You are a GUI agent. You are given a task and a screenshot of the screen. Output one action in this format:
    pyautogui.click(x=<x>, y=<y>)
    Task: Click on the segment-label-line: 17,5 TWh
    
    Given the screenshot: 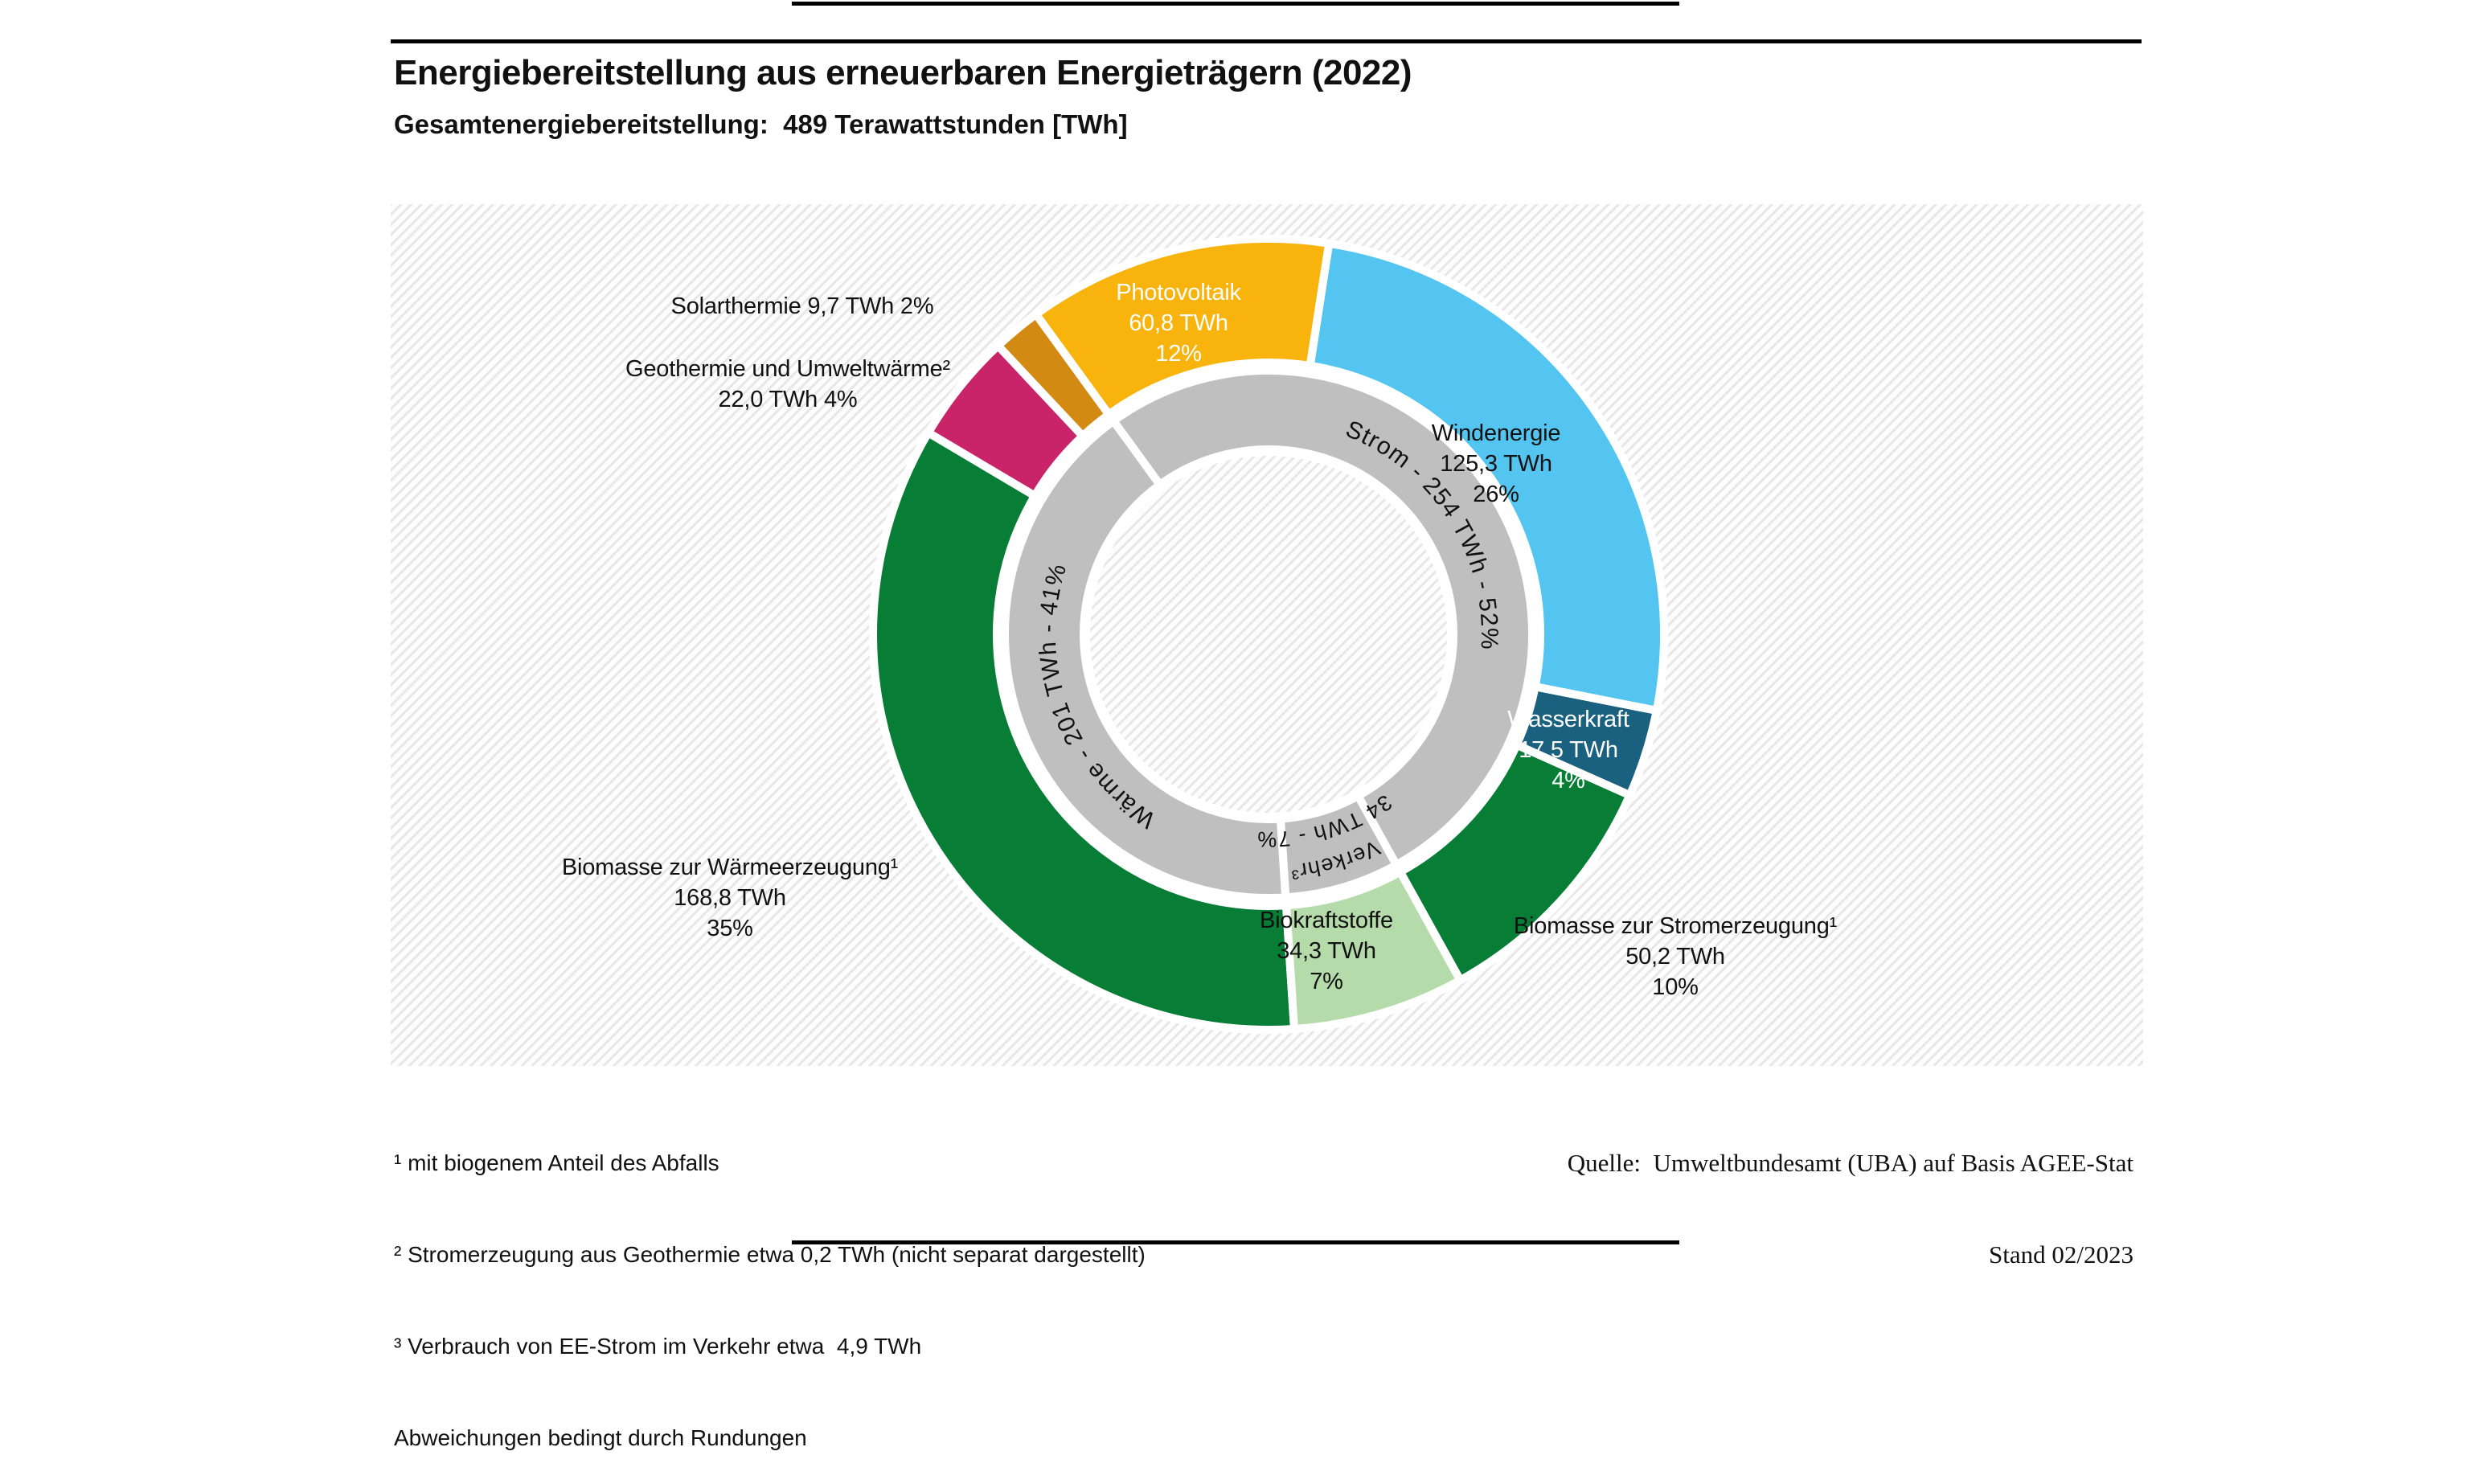 What is the action you would take?
    pyautogui.click(x=1568, y=750)
    